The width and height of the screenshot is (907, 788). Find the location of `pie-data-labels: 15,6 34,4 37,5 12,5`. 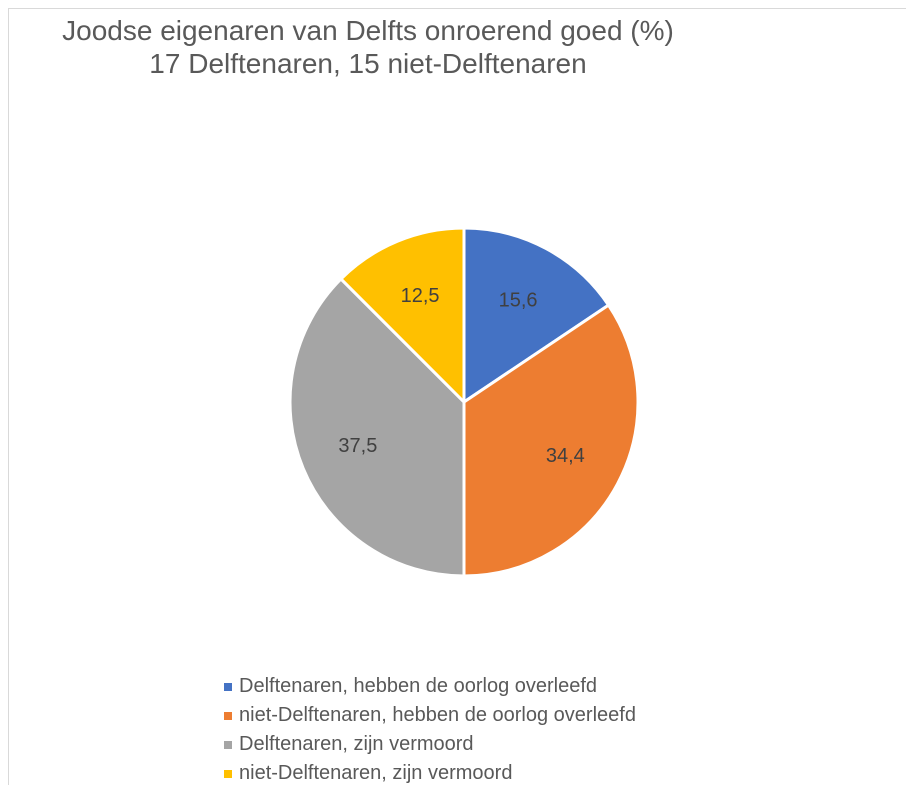

pie-data-labels: 15,6 34,4 37,5 12,5 is located at coordinates (461, 376).